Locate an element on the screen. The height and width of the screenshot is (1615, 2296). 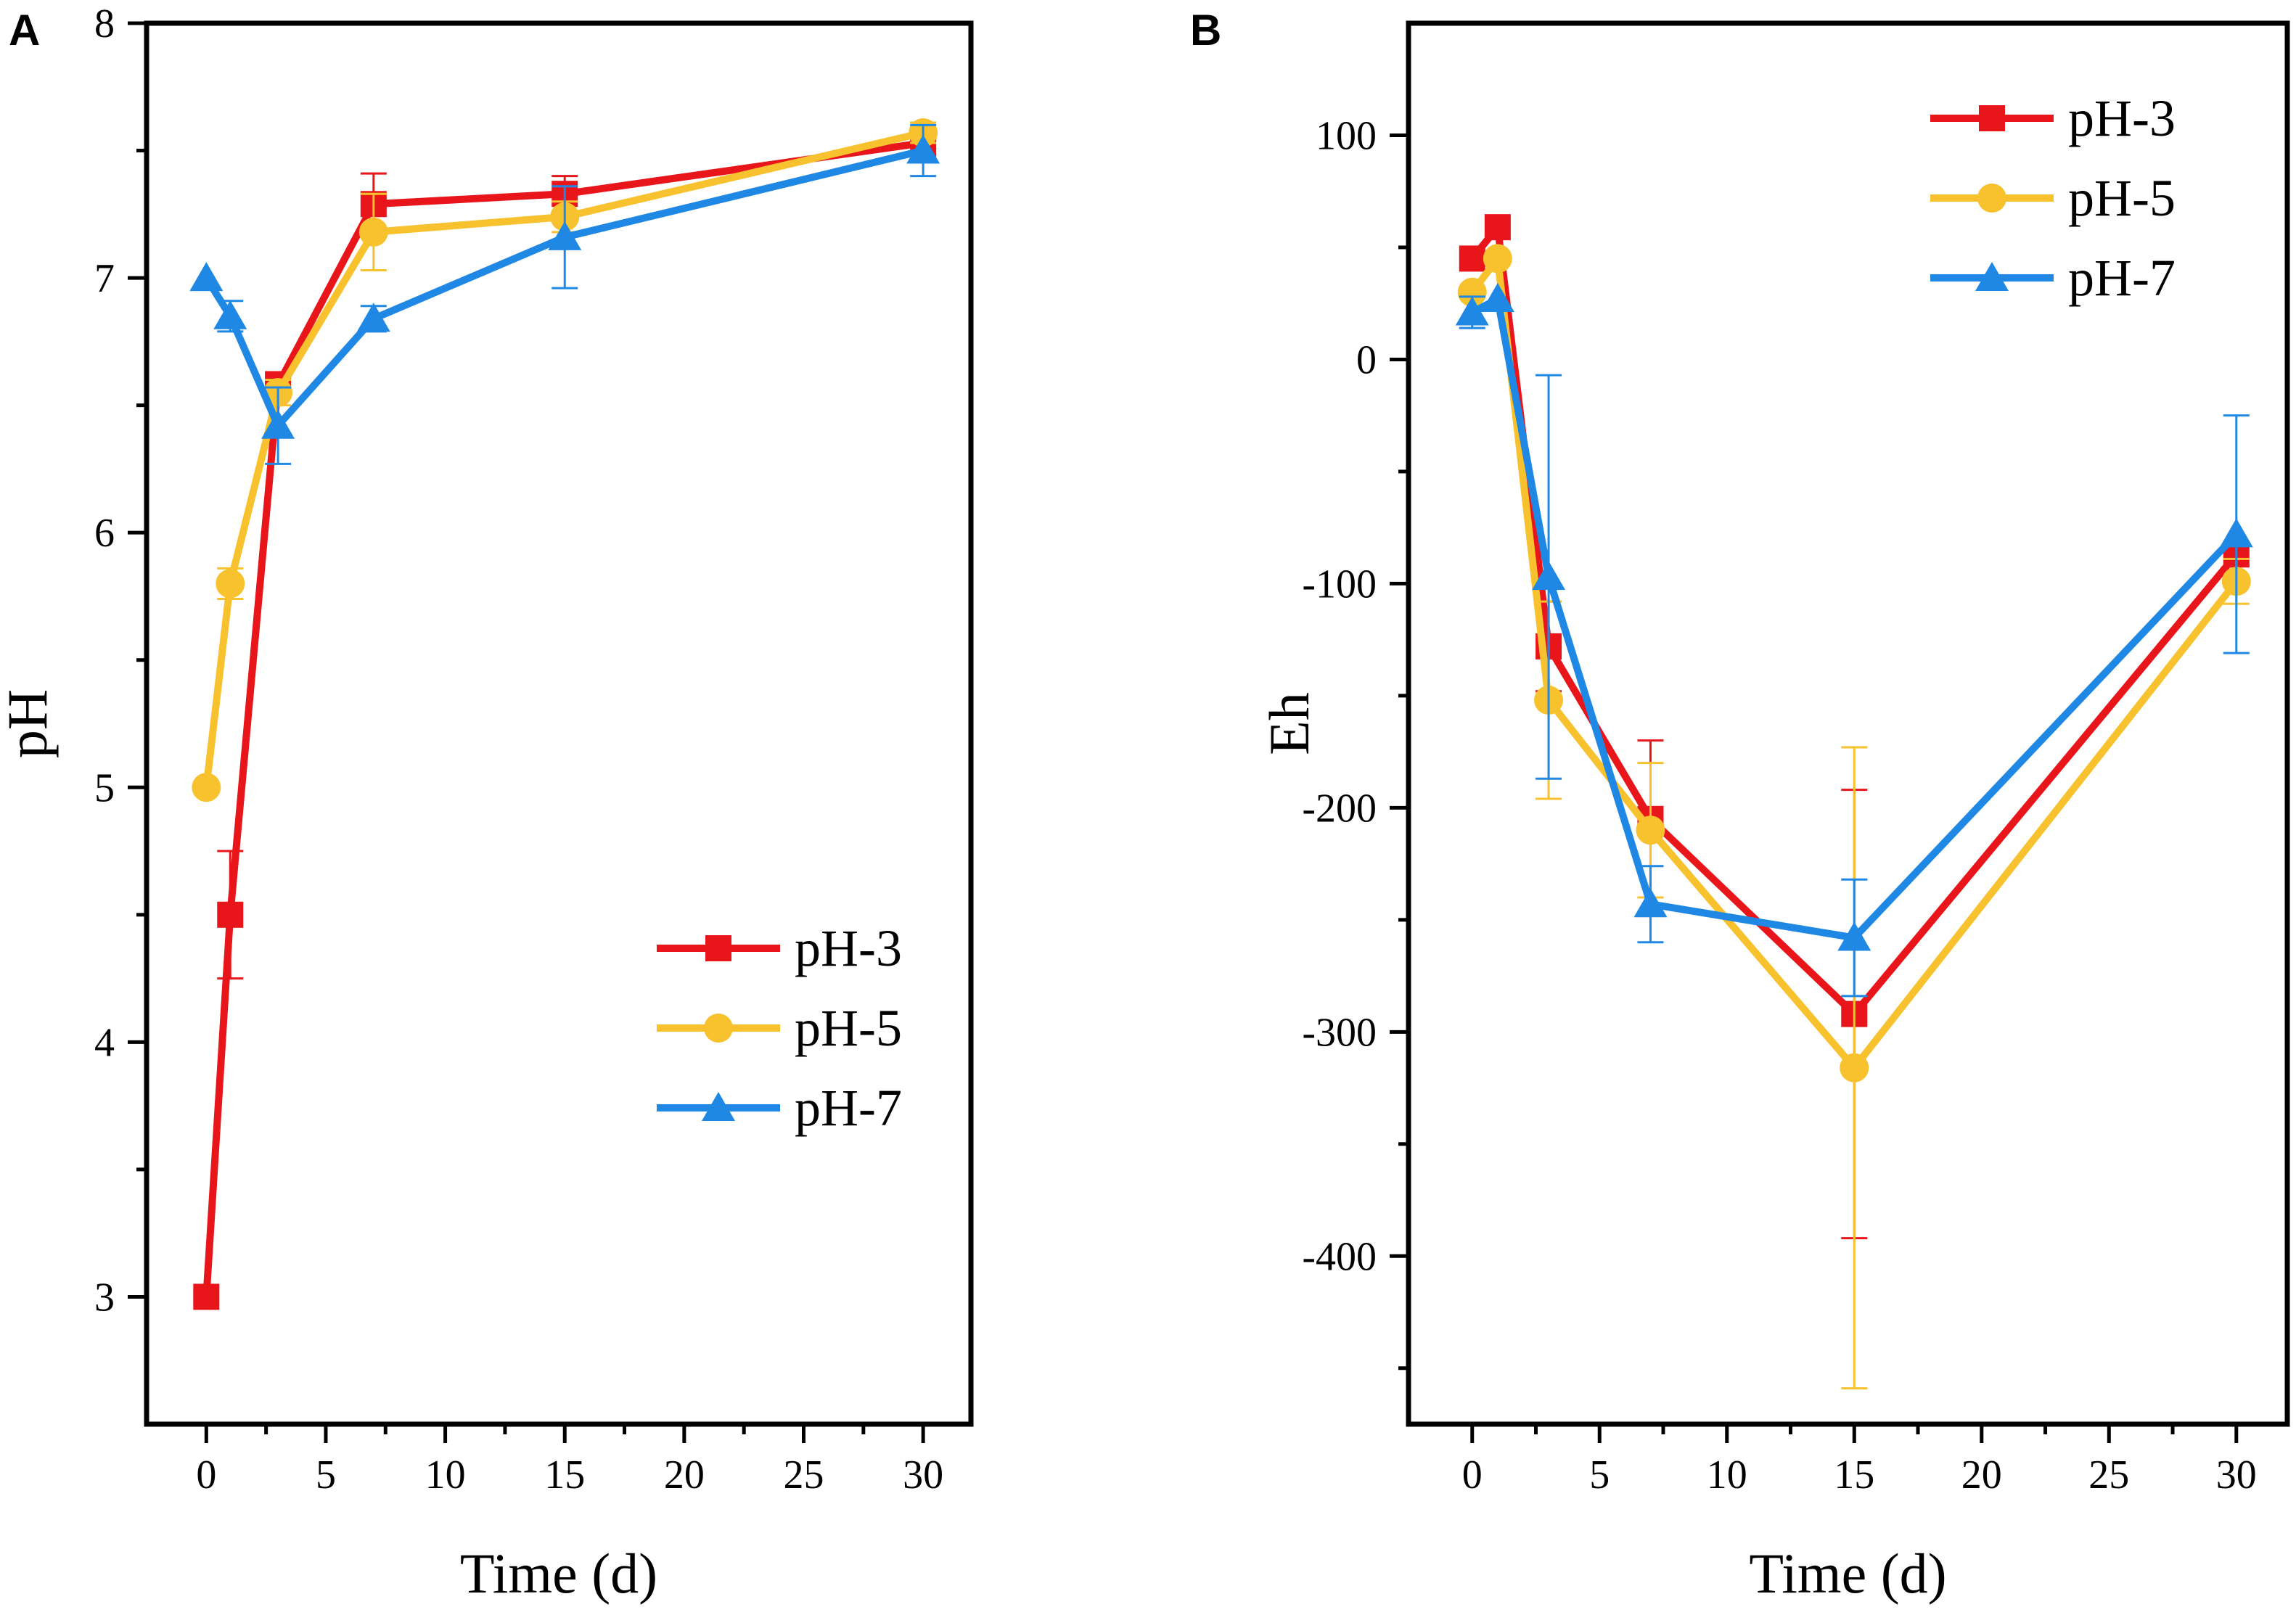
y-tick-label: -300 is located at coordinates (1339, 1033).